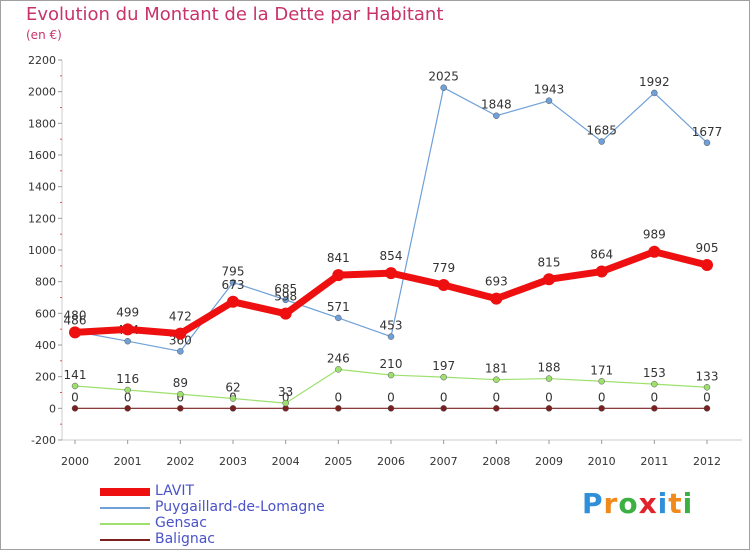 The height and width of the screenshot is (550, 750). What do you see at coordinates (654, 373) in the screenshot?
I see `data-label-gensac: 153` at bounding box center [654, 373].